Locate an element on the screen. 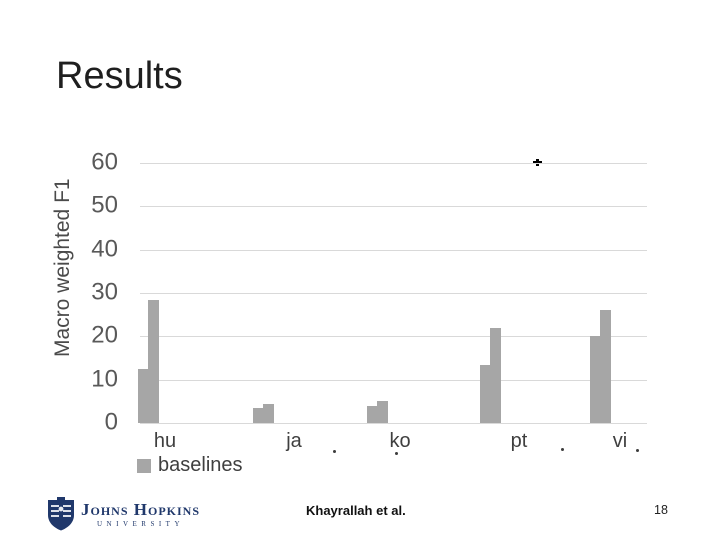 This screenshot has height=540, width=720. university-shield-icon is located at coordinates (61, 517).